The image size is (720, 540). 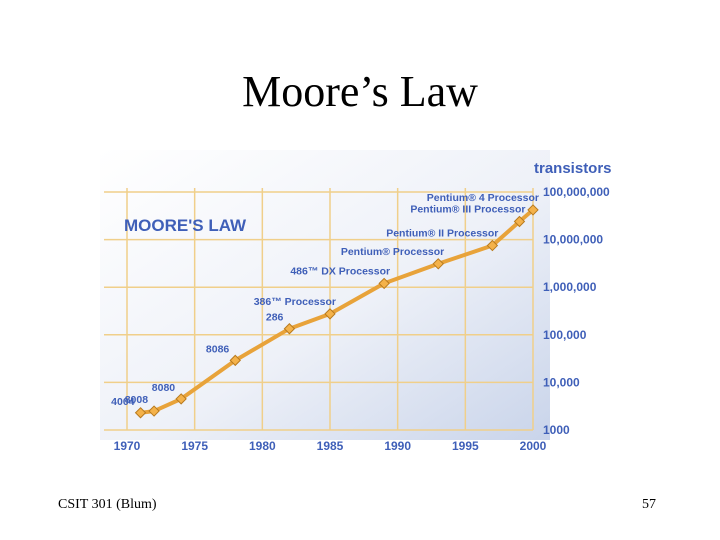 What do you see at coordinates (137, 400) in the screenshot?
I see `data-point-label: 8008` at bounding box center [137, 400].